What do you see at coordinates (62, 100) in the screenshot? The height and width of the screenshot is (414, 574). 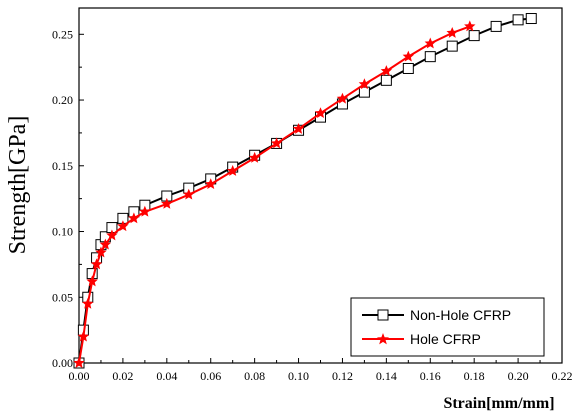 I see `y-tick-label: 0.20` at bounding box center [62, 100].